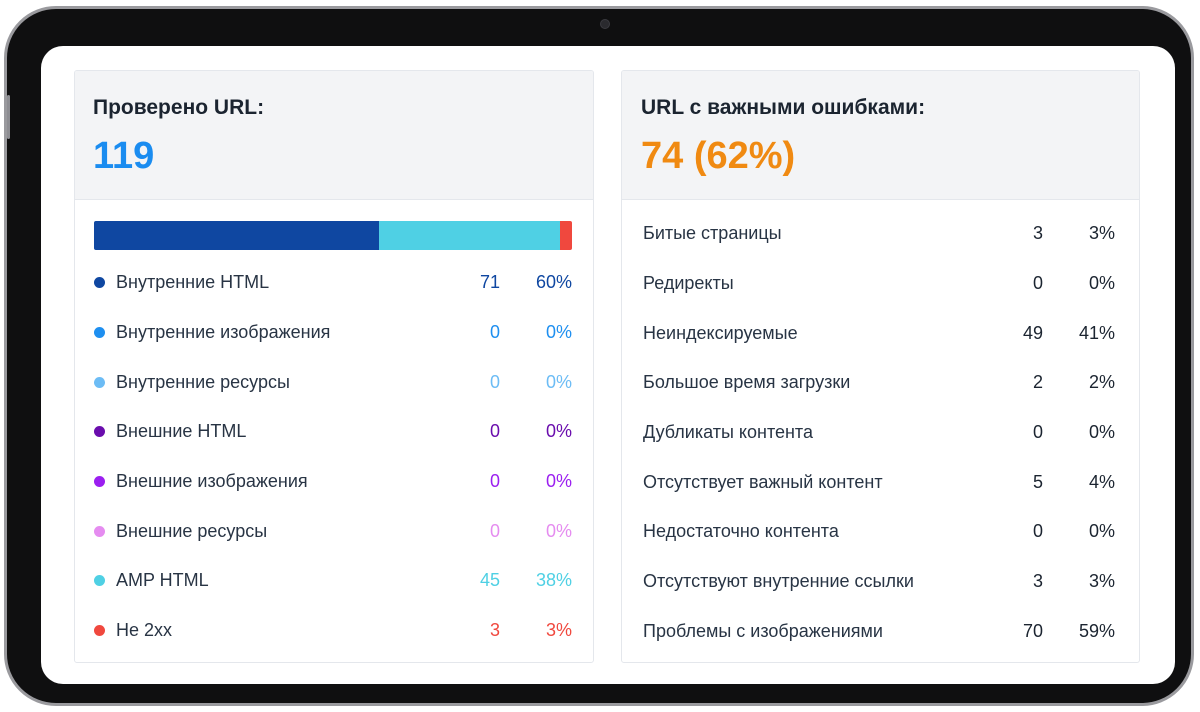  I want to click on row-label: Дубликаты контента, so click(728, 432).